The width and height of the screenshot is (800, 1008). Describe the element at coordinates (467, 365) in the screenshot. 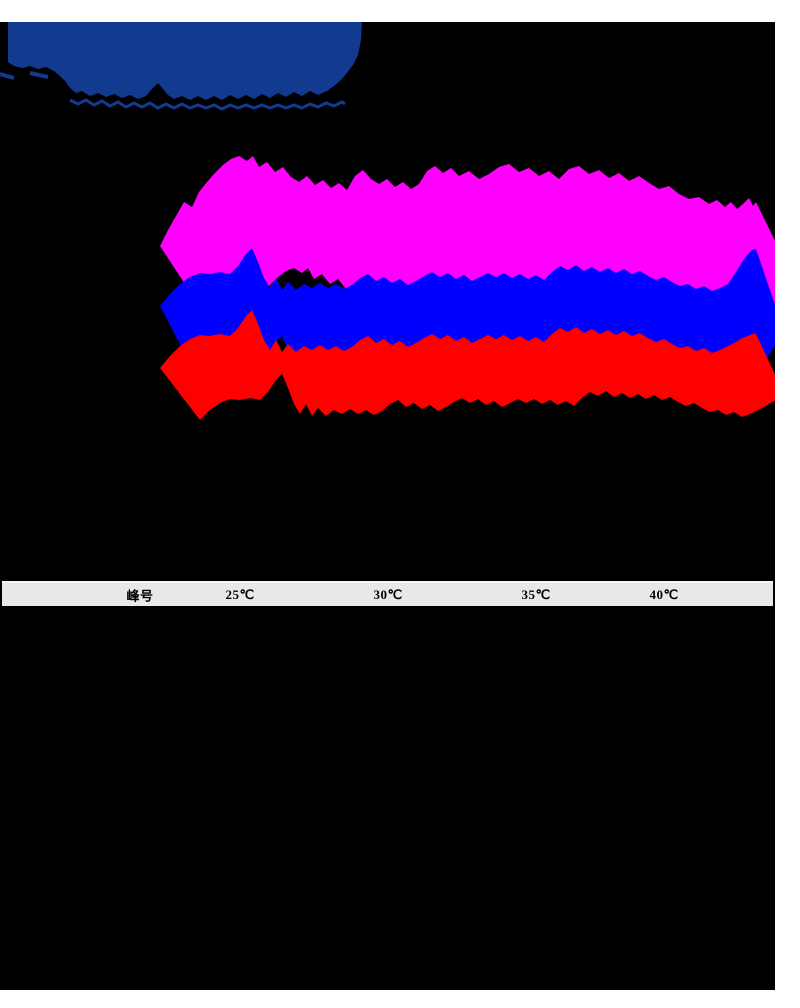

I see `trace-red` at that location.